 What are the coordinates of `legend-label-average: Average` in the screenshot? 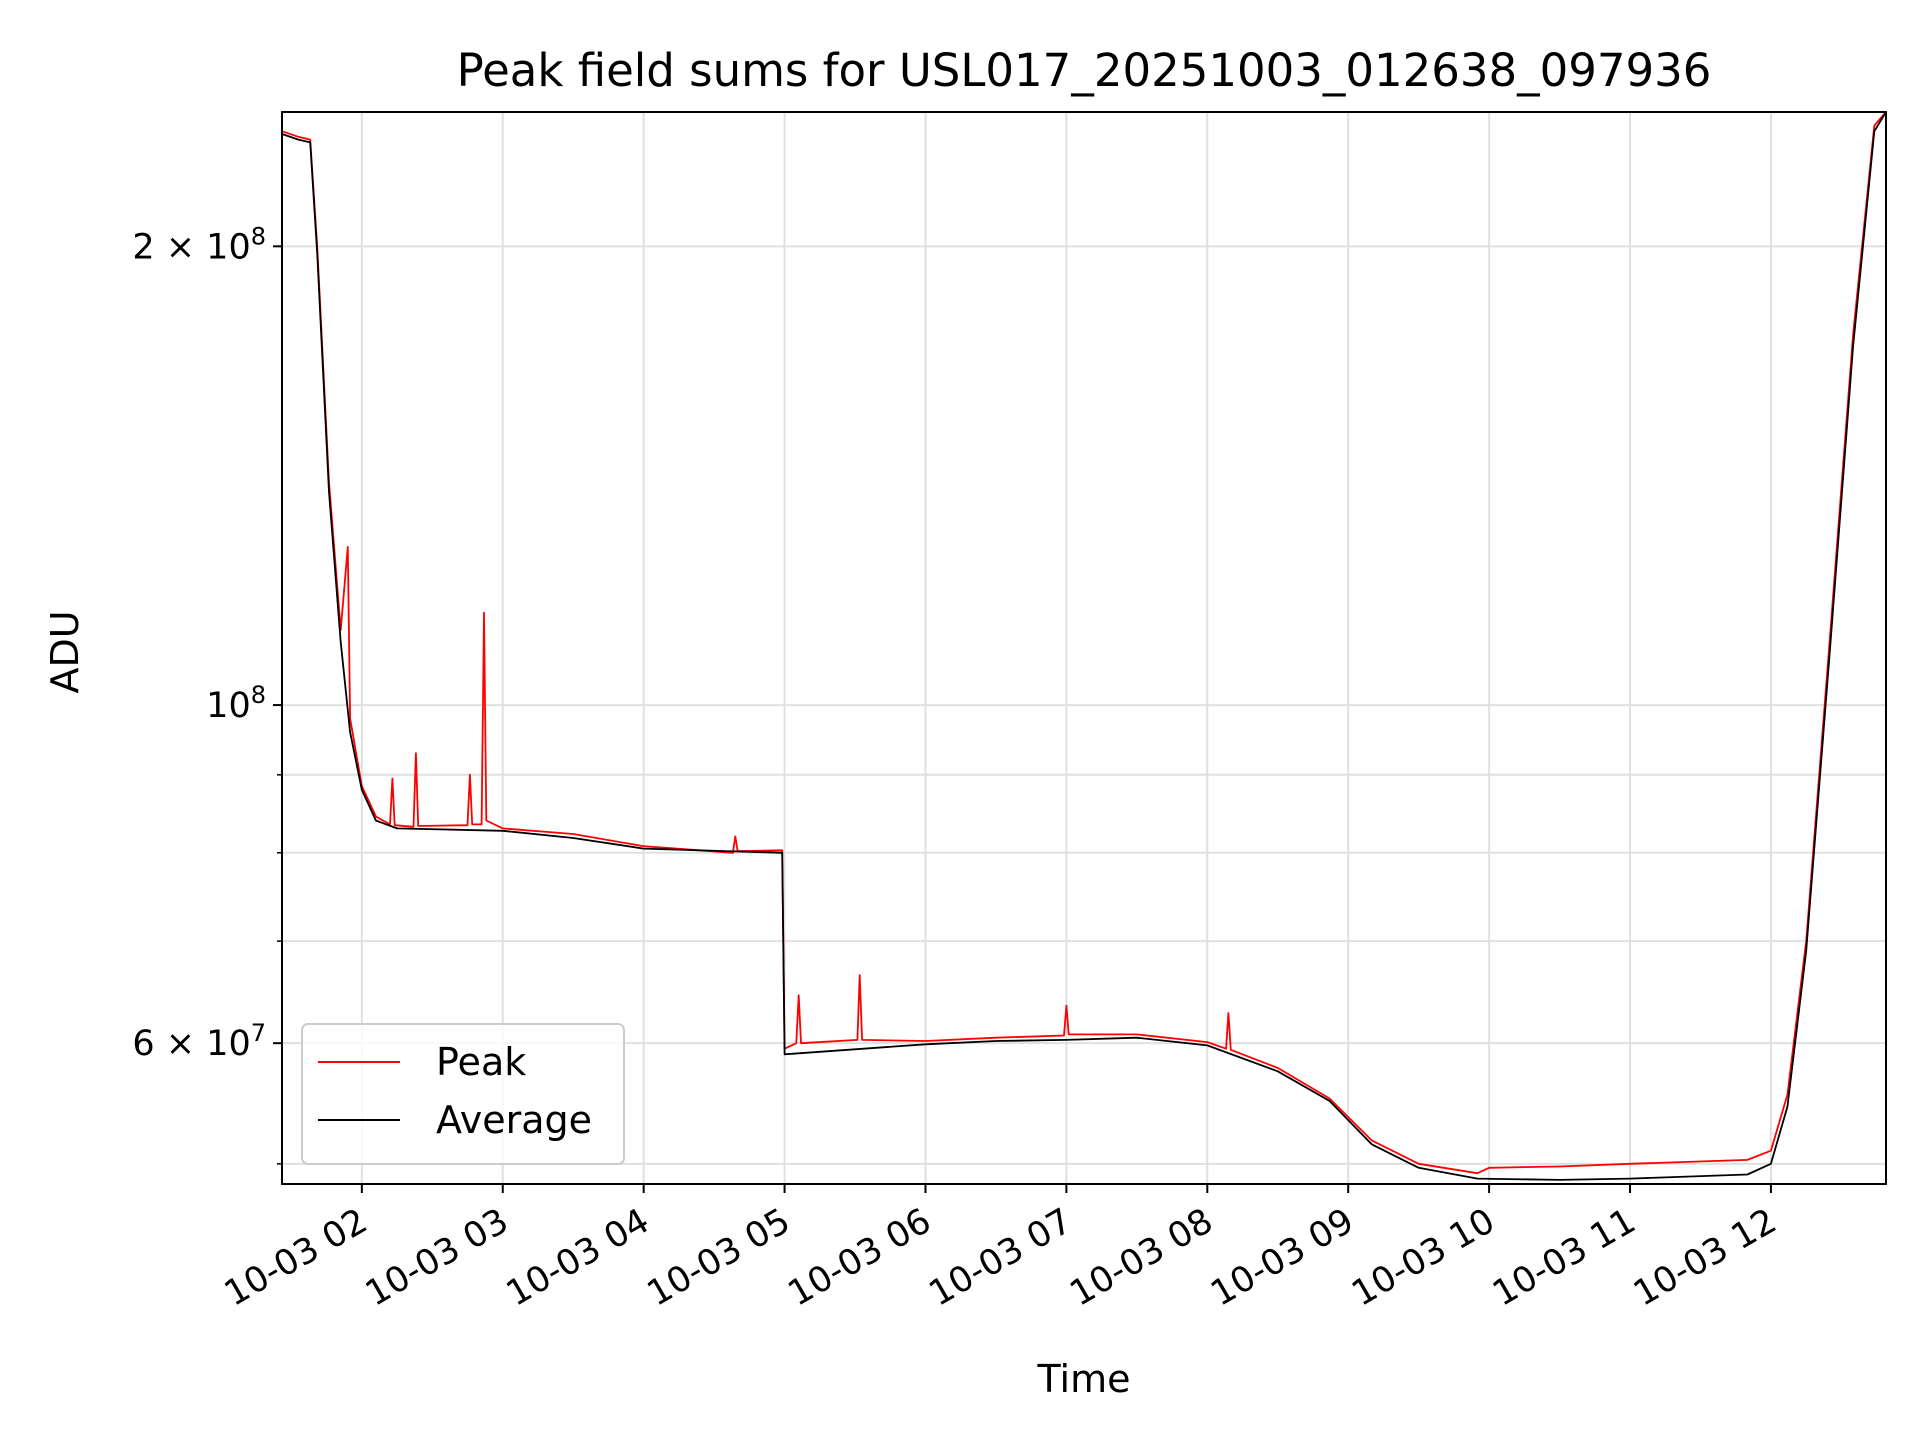 It's located at (514, 1120).